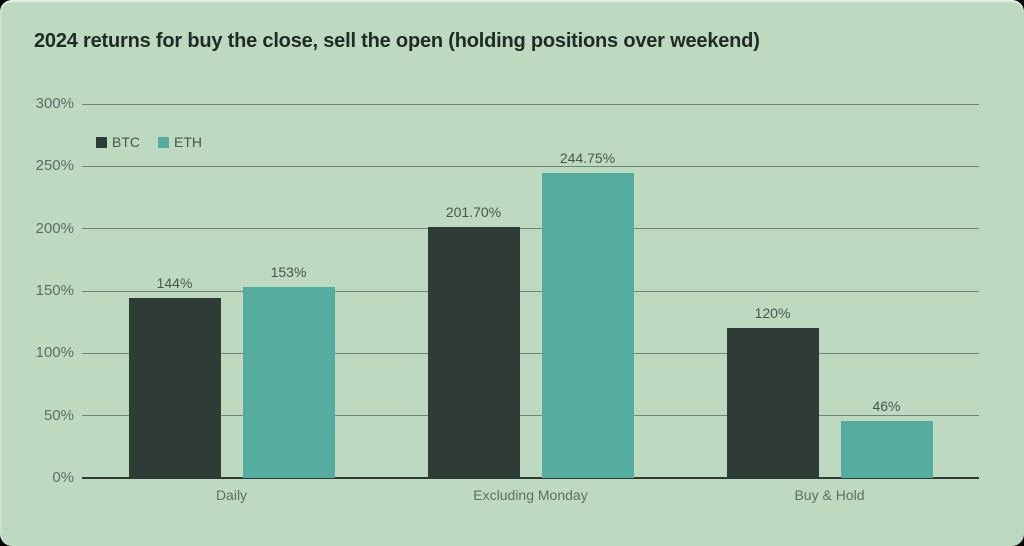 The image size is (1024, 546). What do you see at coordinates (54, 290) in the screenshot?
I see `y-tick-label: 150%` at bounding box center [54, 290].